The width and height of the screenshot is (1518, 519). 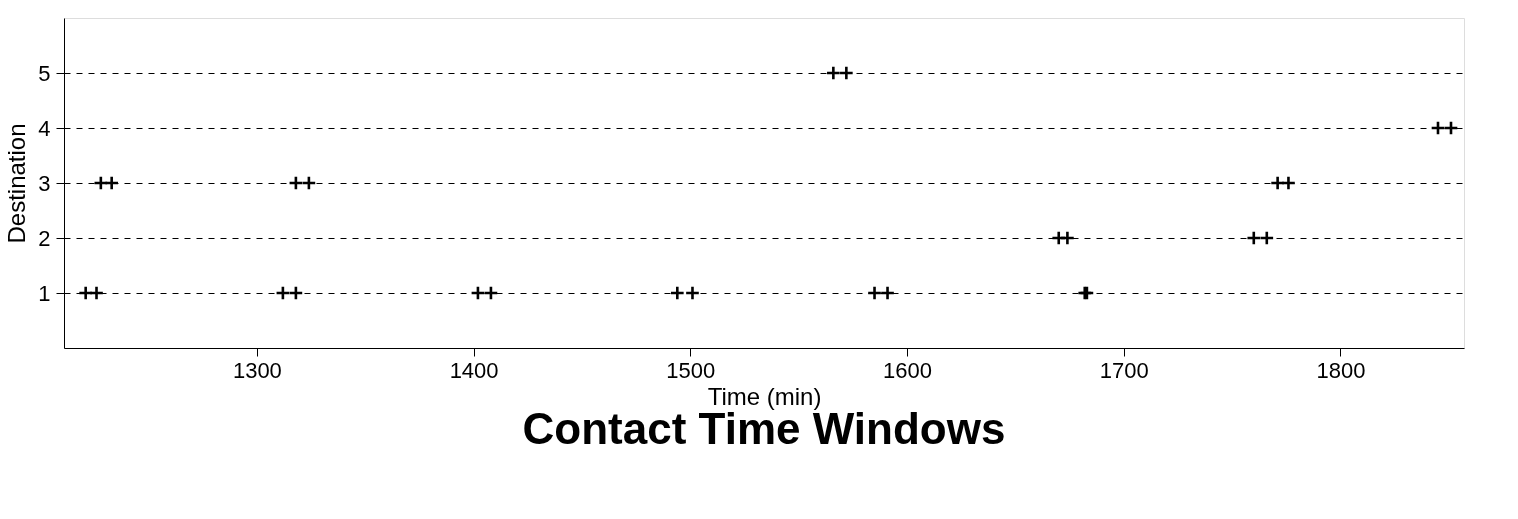 What do you see at coordinates (44, 73) in the screenshot?
I see `y-tick-label: 5` at bounding box center [44, 73].